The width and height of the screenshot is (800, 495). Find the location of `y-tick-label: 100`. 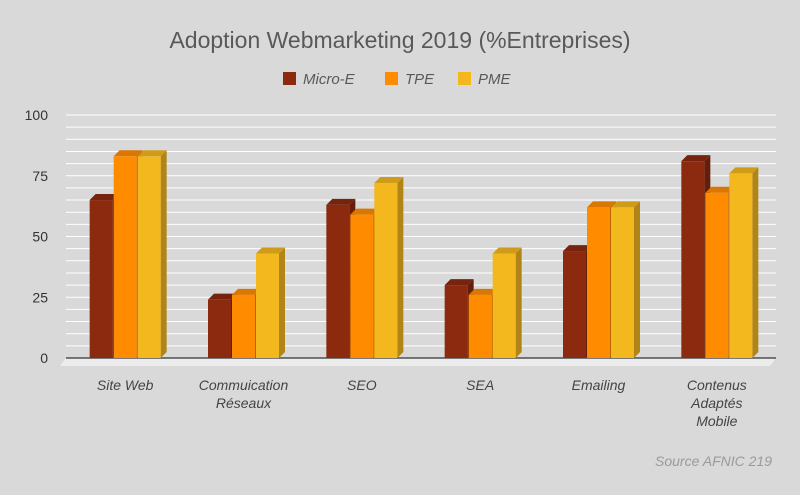

y-tick-label: 100 is located at coordinates (37, 115).